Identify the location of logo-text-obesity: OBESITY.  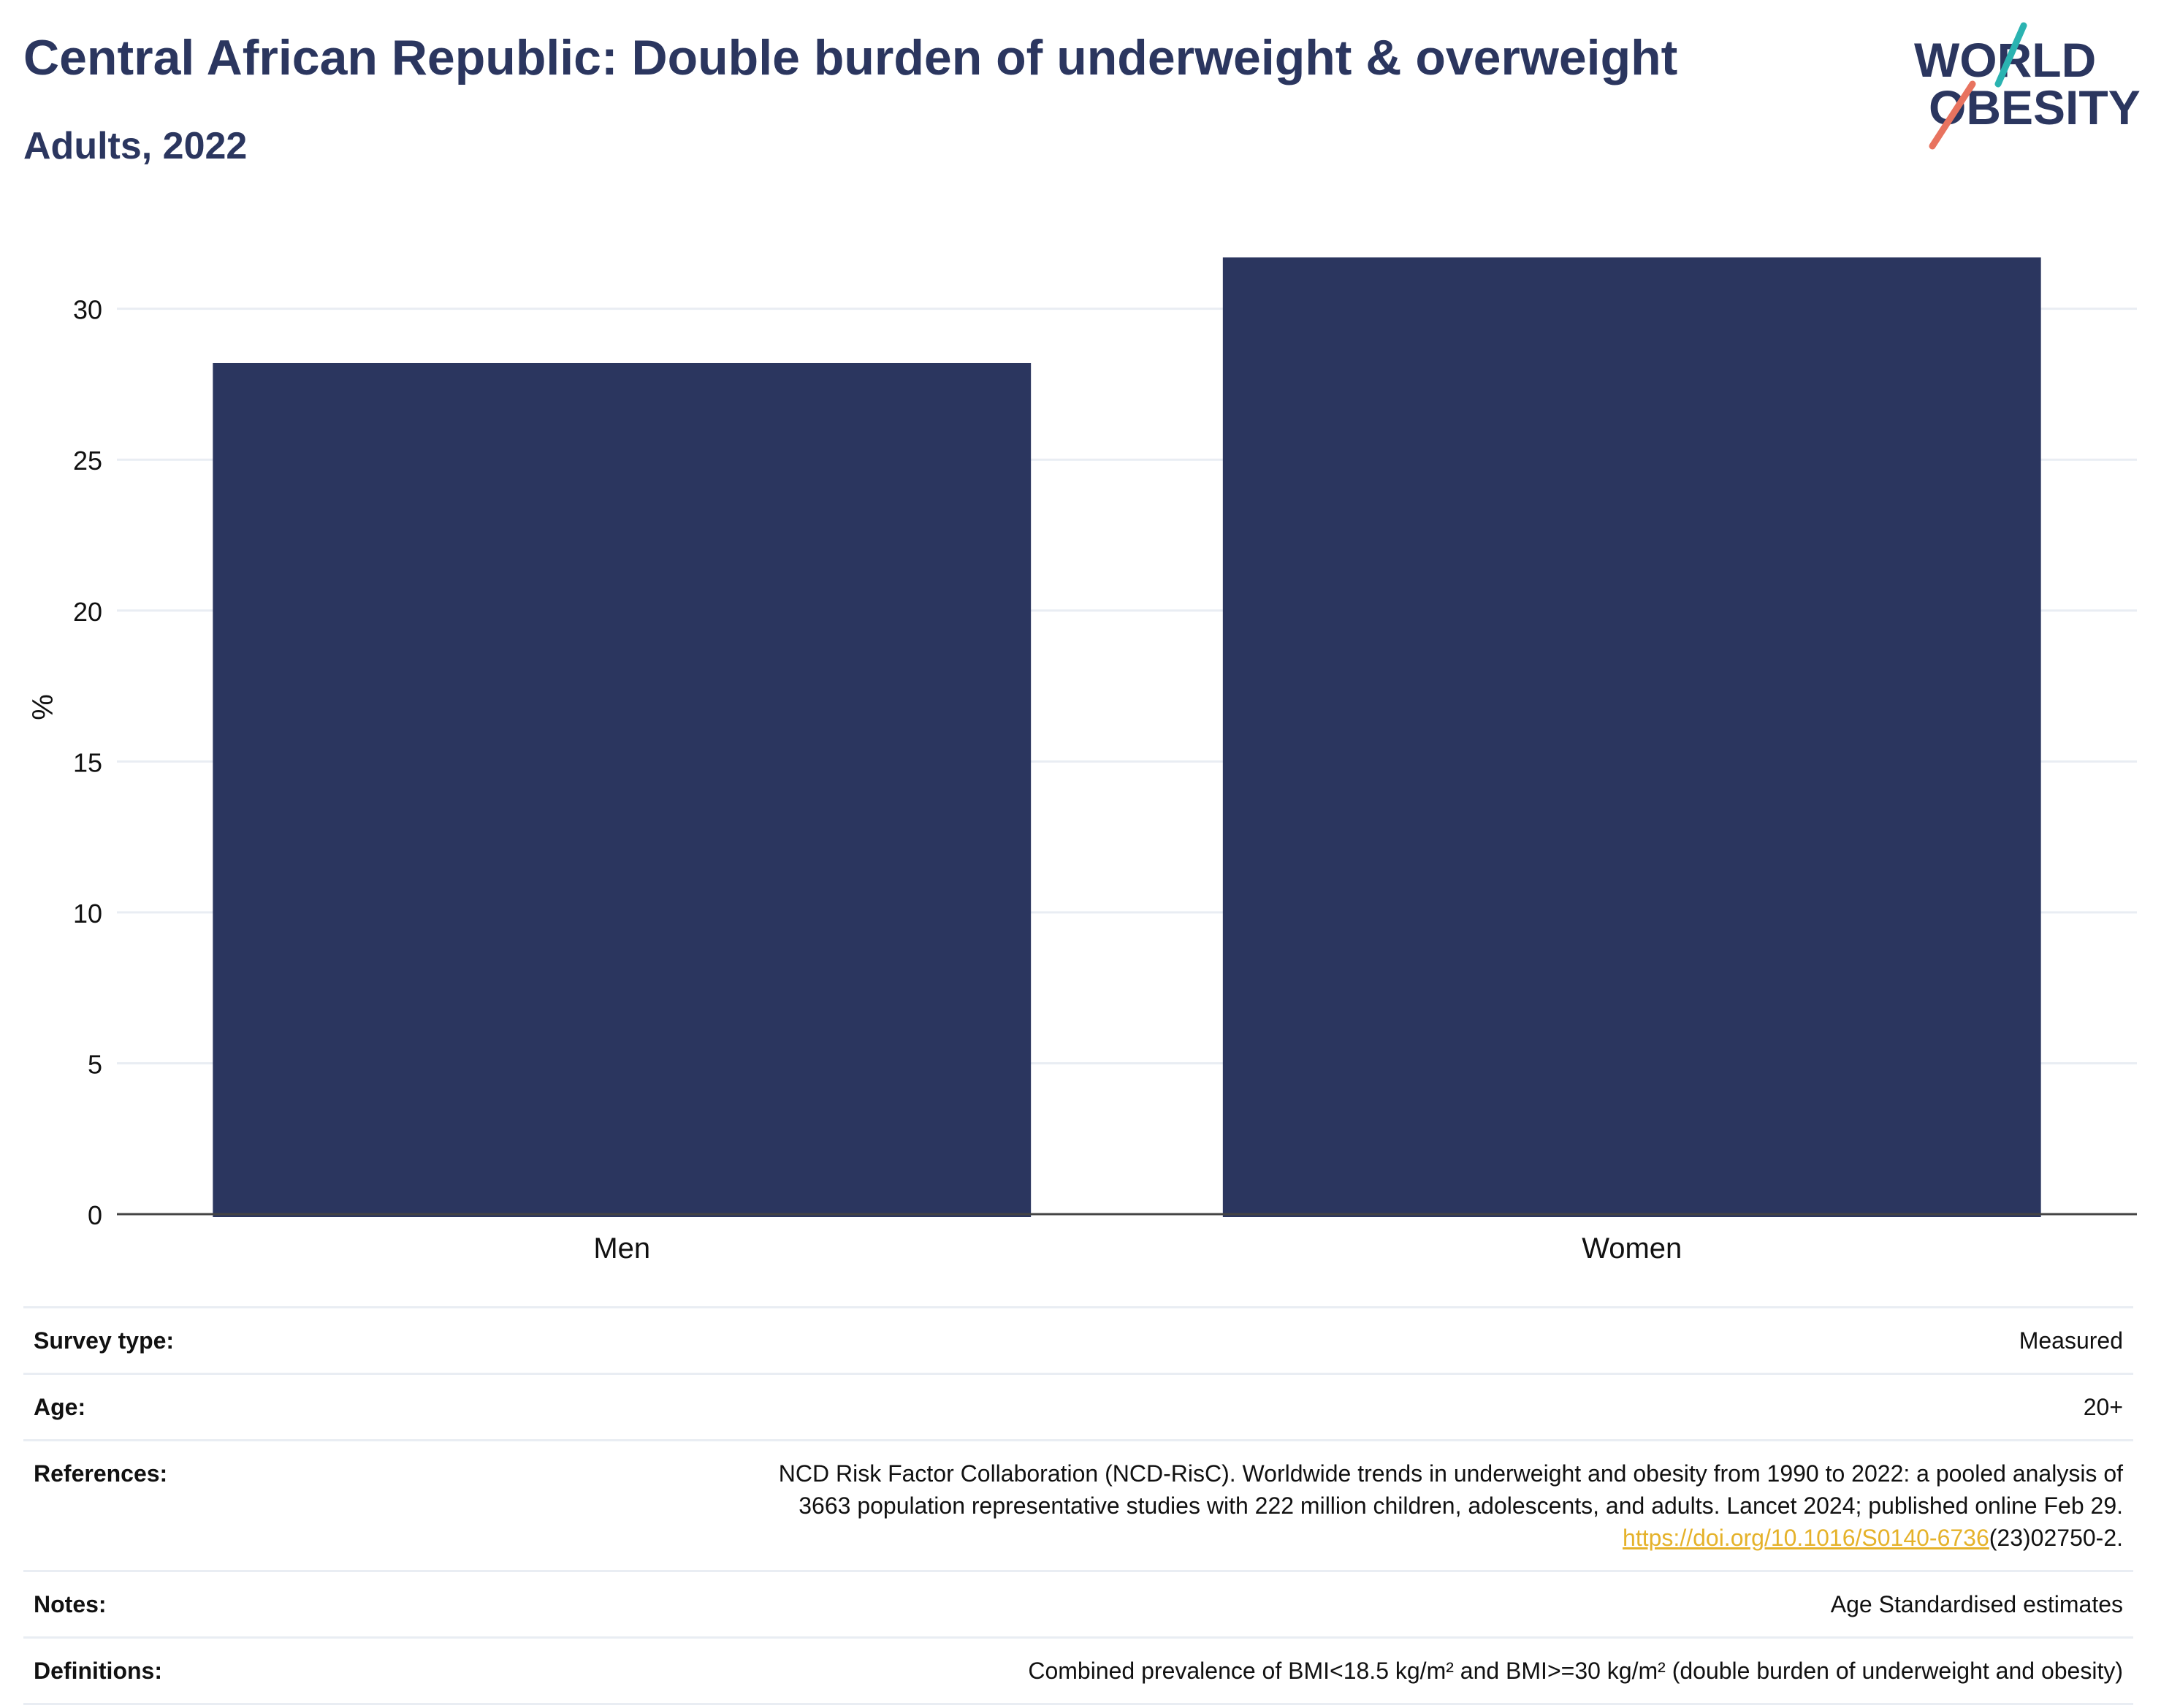
(2035, 107).